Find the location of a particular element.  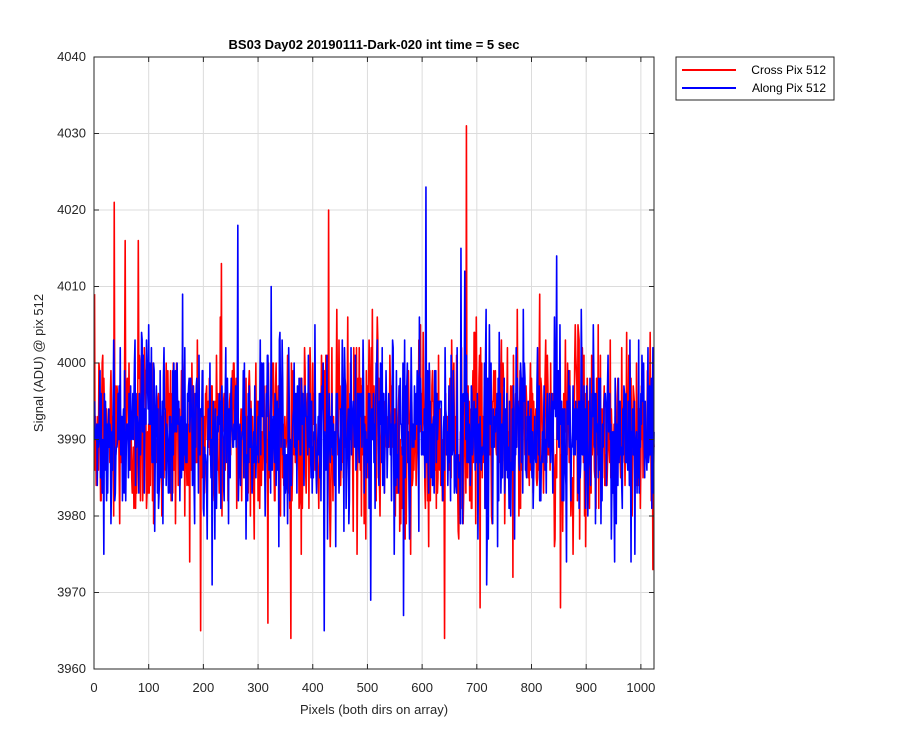

x-axis-label: Pixels (both dirs on array) is located at coordinates (374, 709).